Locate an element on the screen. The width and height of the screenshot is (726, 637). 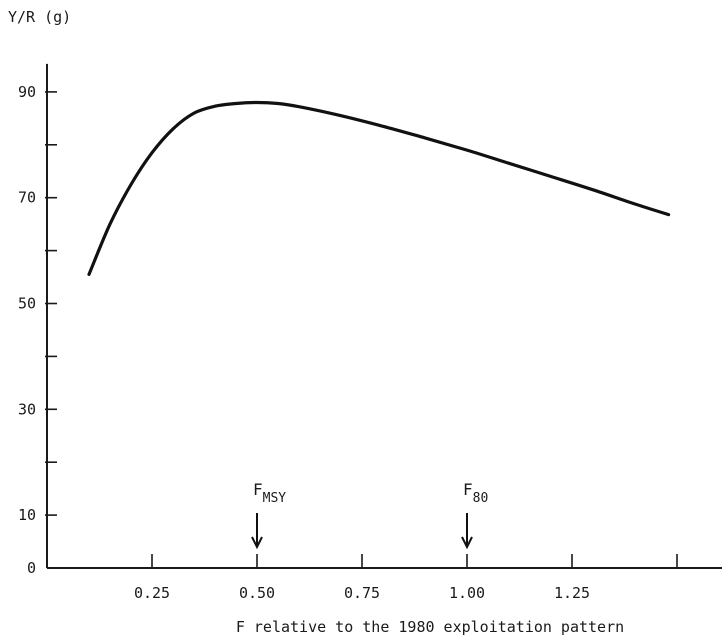
y-axis-title: Y/R (g) is located at coordinates (39, 17).